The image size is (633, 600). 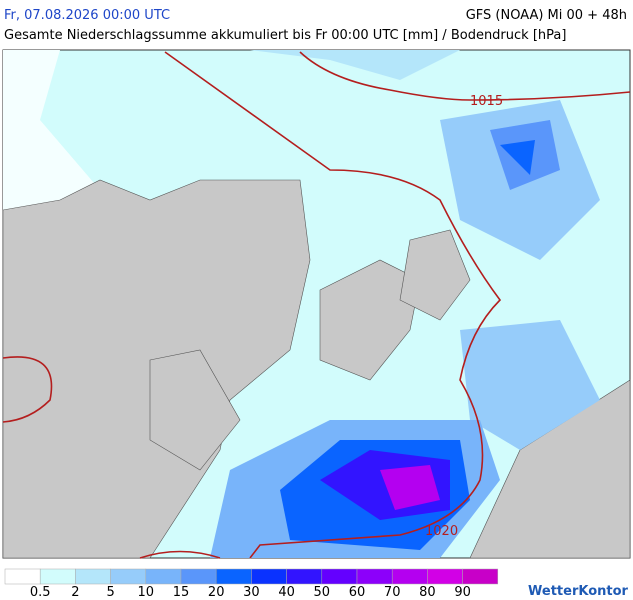 What do you see at coordinates (392, 592) in the screenshot?
I see `legend-label: 70` at bounding box center [392, 592].